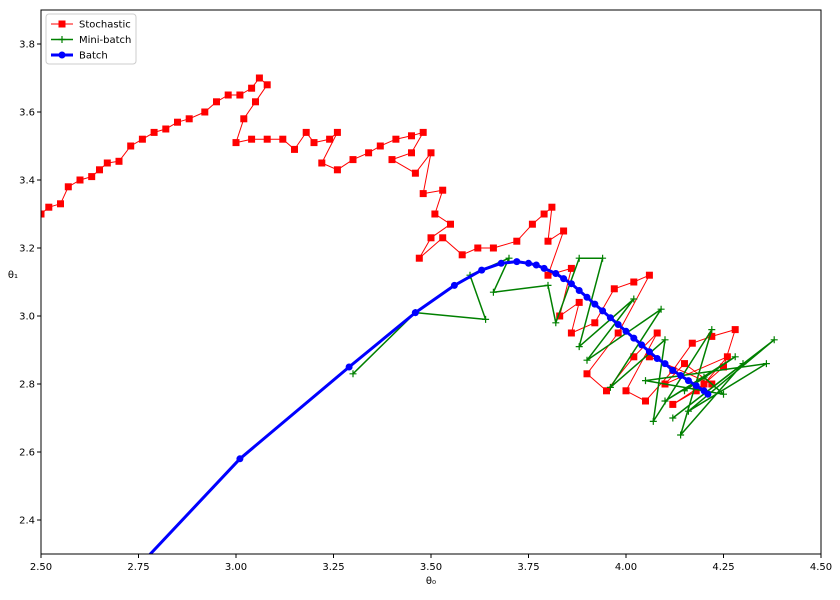 This screenshot has width=840, height=600. I want to click on legend-label: Stochastic, so click(105, 25).